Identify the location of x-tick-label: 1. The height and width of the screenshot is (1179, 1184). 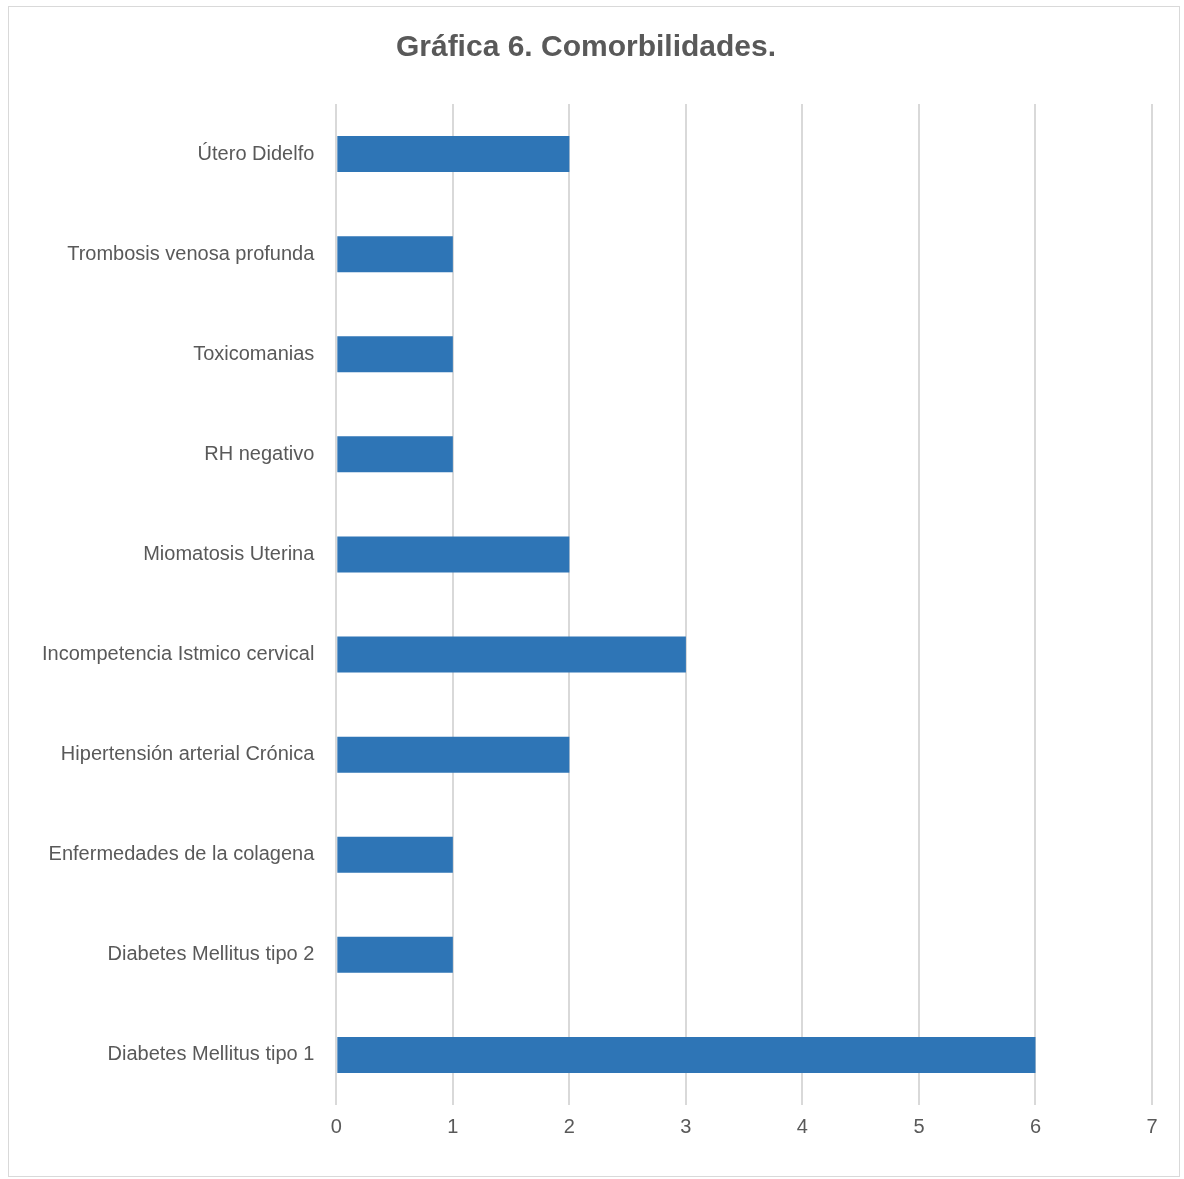
(453, 1125).